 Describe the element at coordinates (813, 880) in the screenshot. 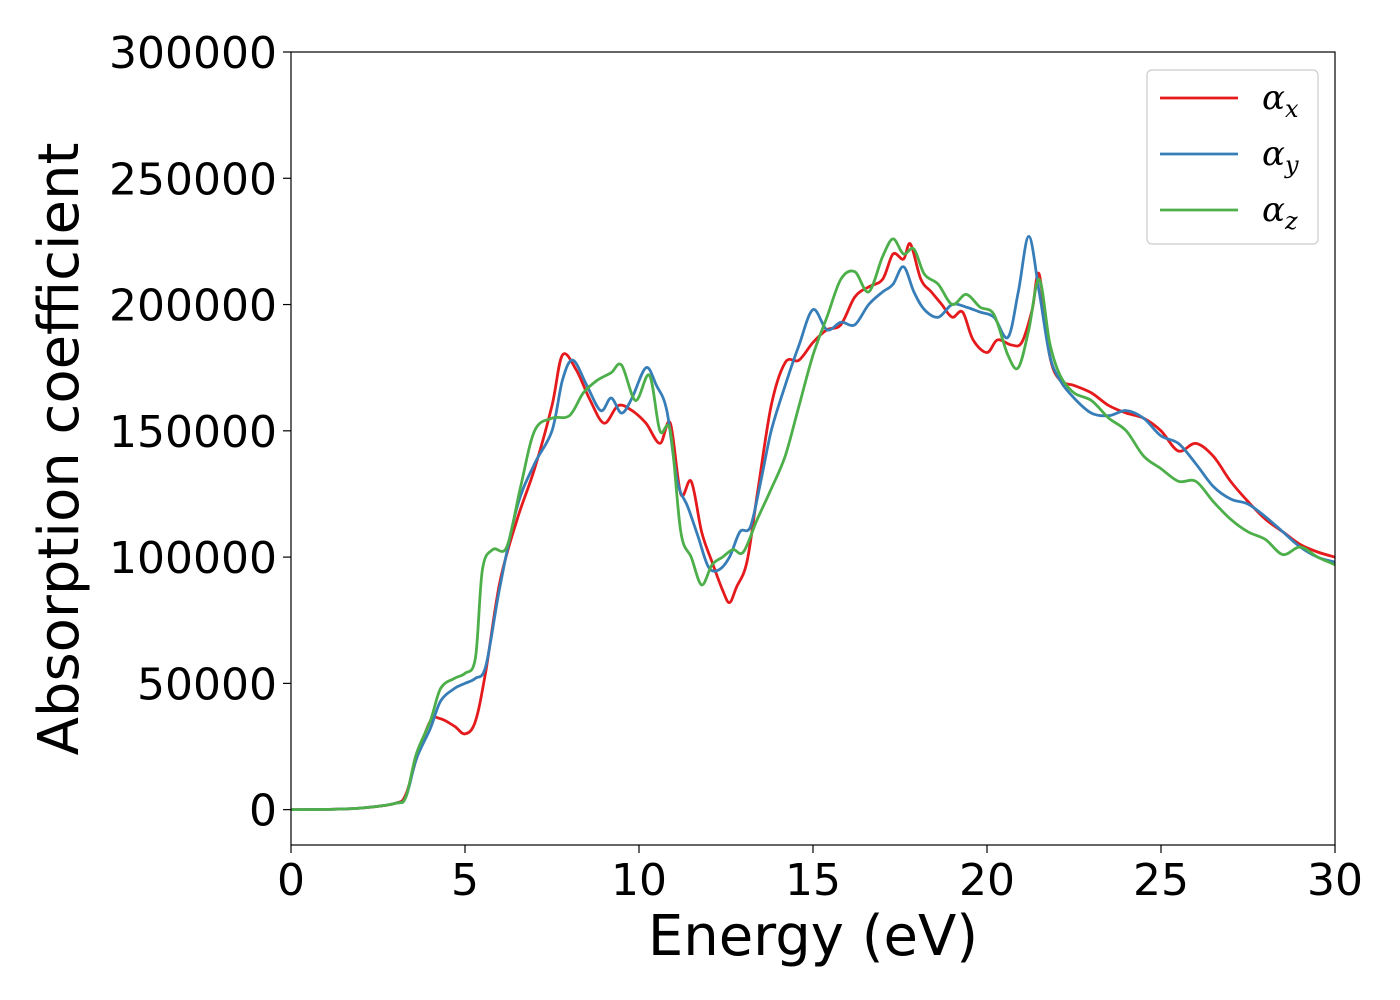

I see `x-tick-label: 15` at that location.